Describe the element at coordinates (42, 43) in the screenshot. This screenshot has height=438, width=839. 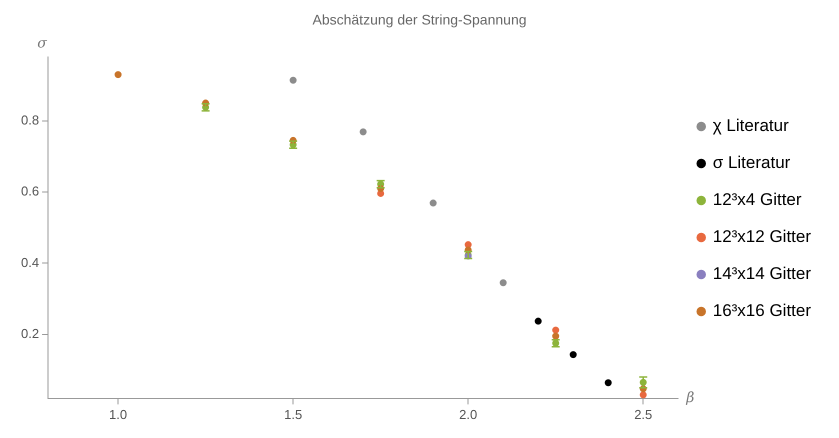
I see `y-axis-title: σ` at that location.